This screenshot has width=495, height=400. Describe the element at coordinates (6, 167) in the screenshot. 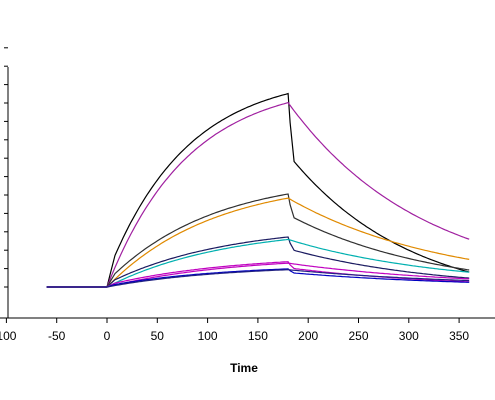

I see `y-axis-ticks` at that location.